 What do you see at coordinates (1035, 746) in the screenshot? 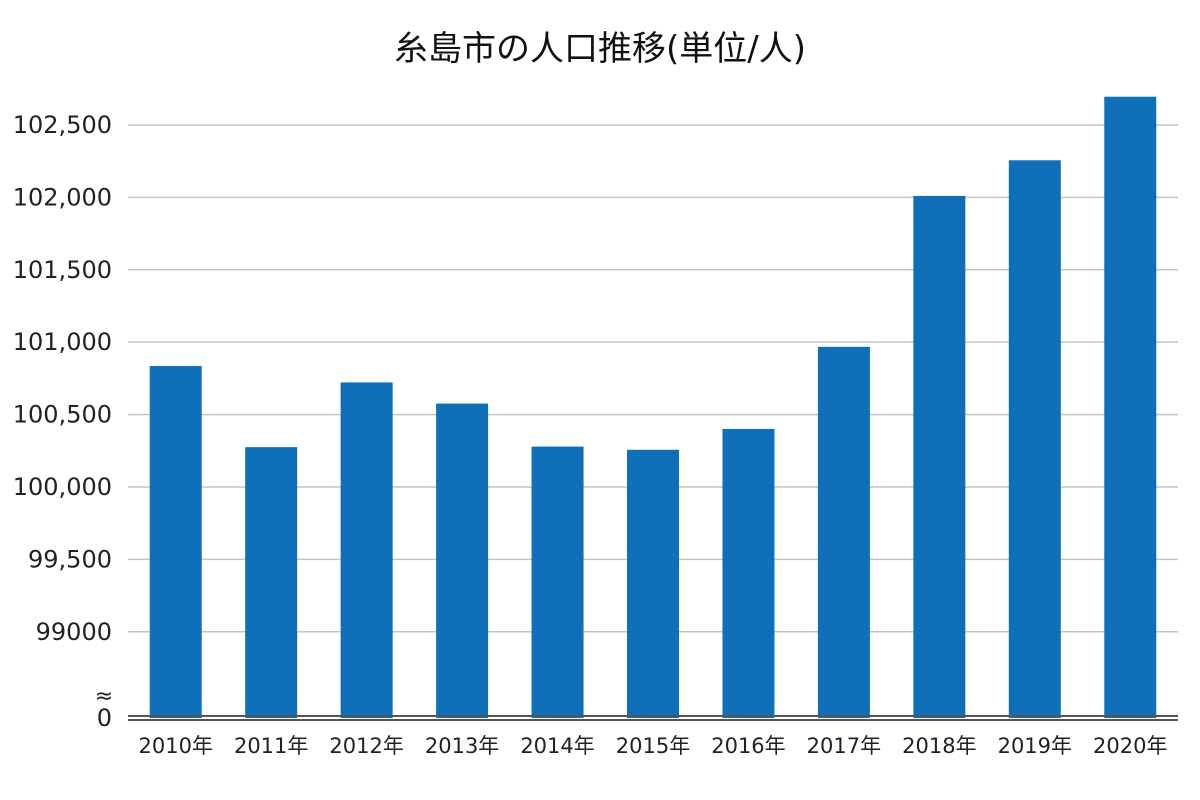
I see `x-tick-label: 2019年` at bounding box center [1035, 746].